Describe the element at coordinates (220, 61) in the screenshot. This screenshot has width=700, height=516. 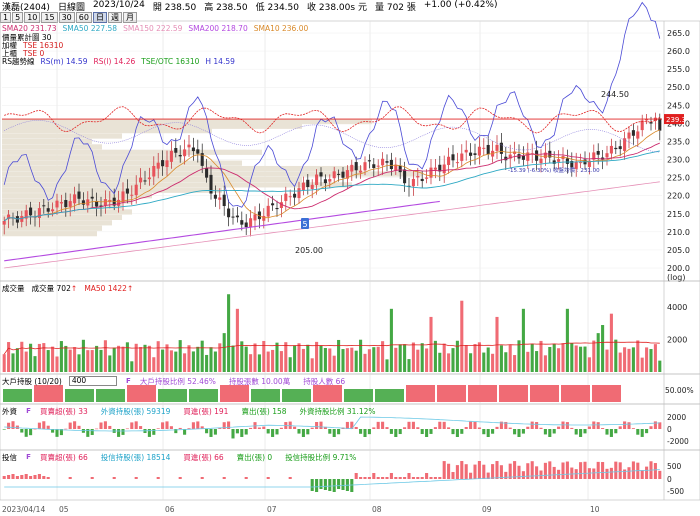
I see `legend-item: H 14.59` at that location.